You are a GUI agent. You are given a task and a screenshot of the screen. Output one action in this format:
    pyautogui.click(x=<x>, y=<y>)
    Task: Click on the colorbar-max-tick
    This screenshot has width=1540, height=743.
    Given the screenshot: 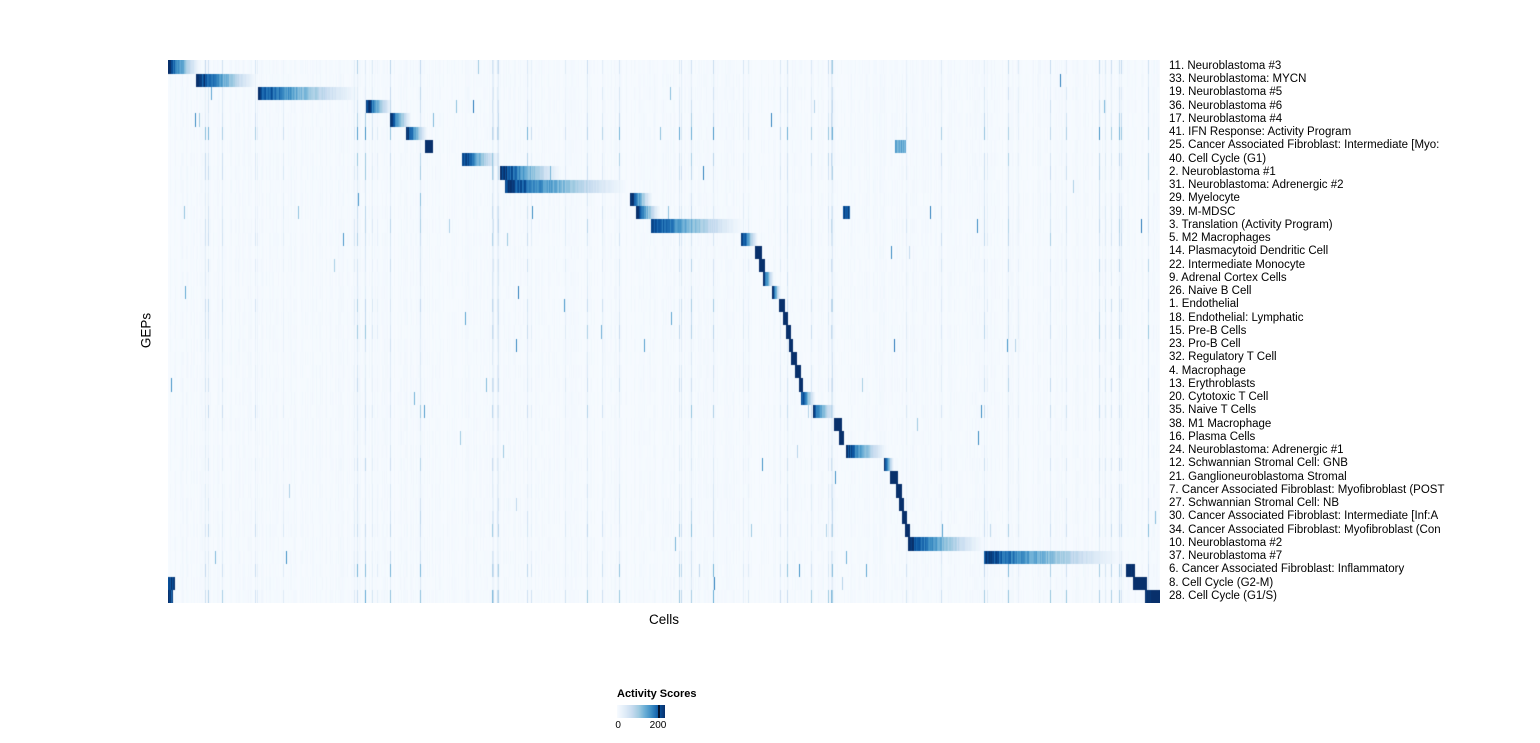 What is the action you would take?
    pyautogui.click(x=659, y=711)
    